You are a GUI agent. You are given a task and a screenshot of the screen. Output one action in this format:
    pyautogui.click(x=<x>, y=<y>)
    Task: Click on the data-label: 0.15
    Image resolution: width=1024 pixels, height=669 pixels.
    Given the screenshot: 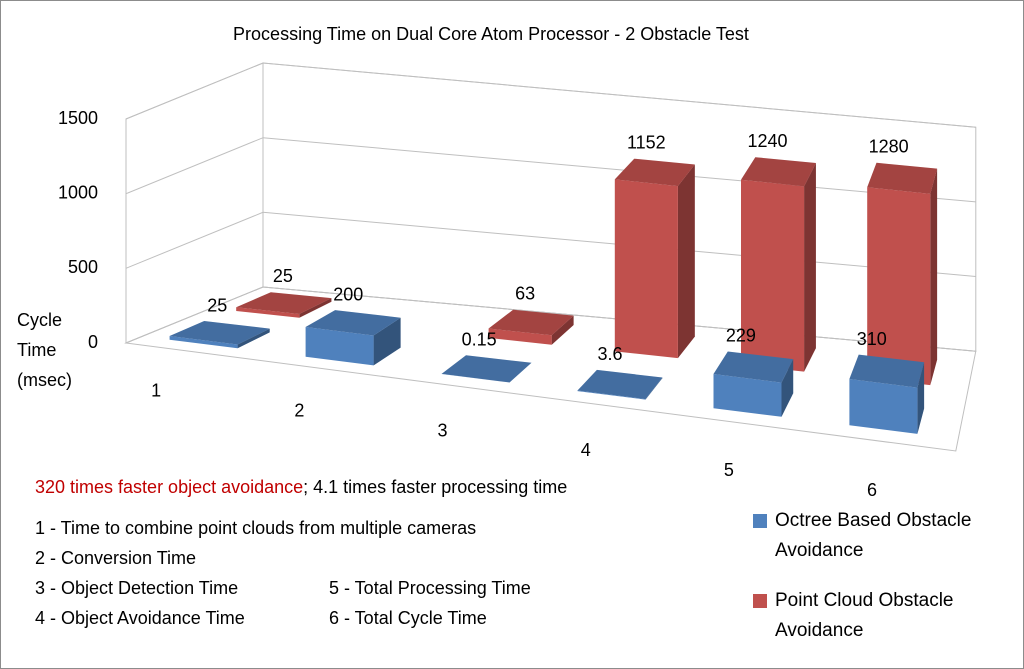 What is the action you would take?
    pyautogui.click(x=479, y=339)
    